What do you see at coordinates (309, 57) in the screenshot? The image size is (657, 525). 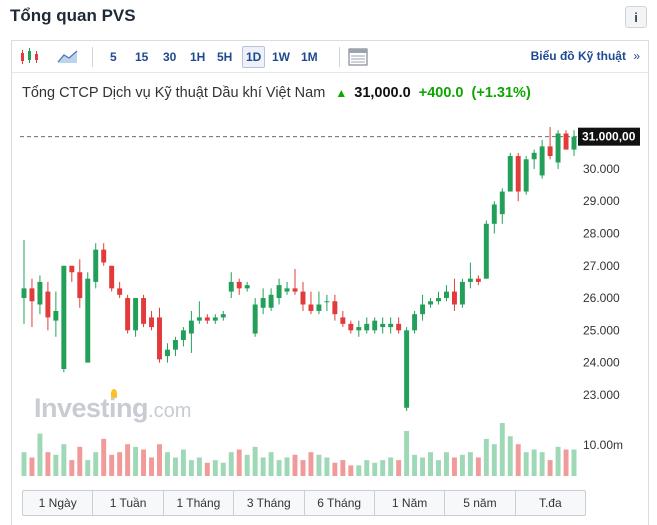 I see `timeframe-button-1m: 1M` at bounding box center [309, 57].